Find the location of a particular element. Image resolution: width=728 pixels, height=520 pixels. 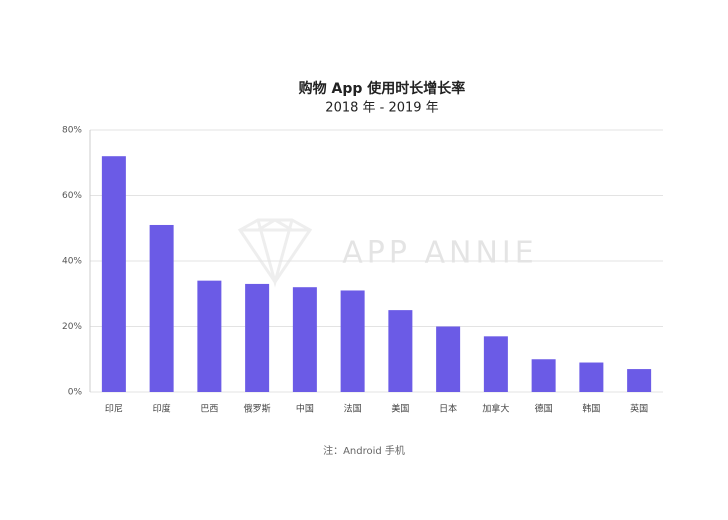

x-tick-label: 巴西 is located at coordinates (209, 409).